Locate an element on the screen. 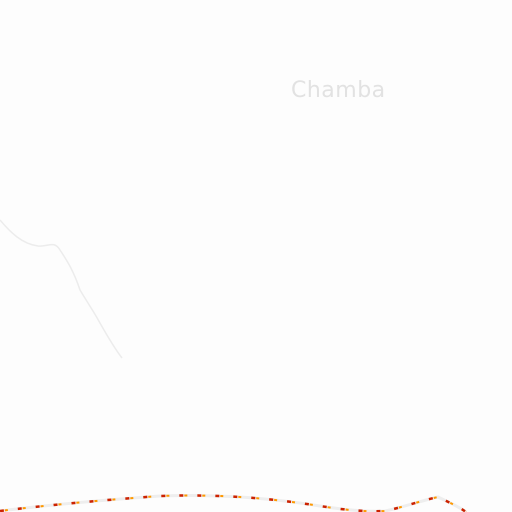  place-label-chamba: Chamba is located at coordinates (338, 90).